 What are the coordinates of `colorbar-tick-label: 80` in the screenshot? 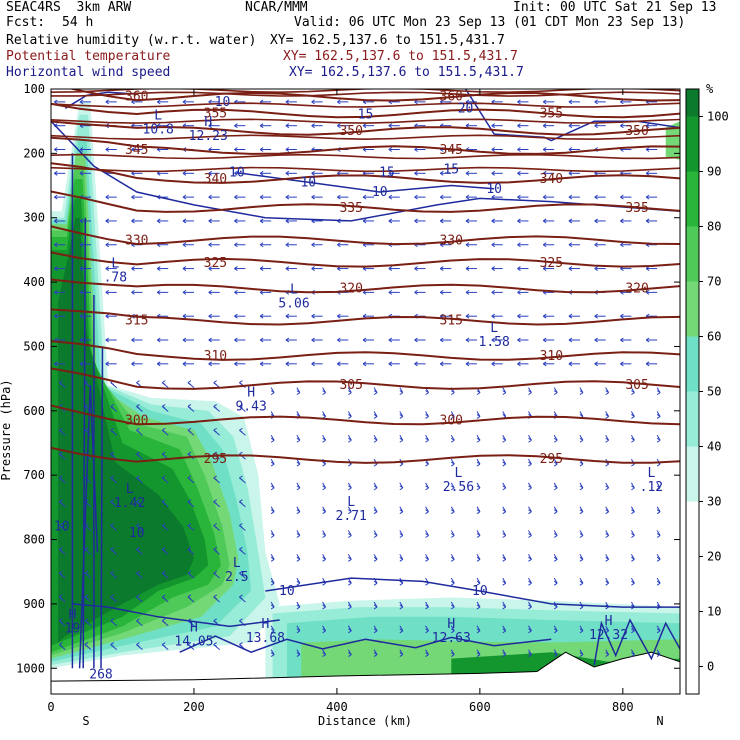 It's located at (714, 227).